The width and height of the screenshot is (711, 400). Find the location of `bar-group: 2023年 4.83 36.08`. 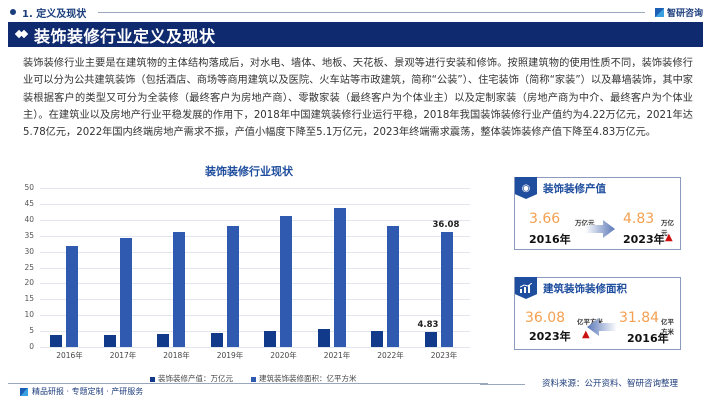

bar-group: 2023年 4.83 36.08 is located at coordinates (447, 274).